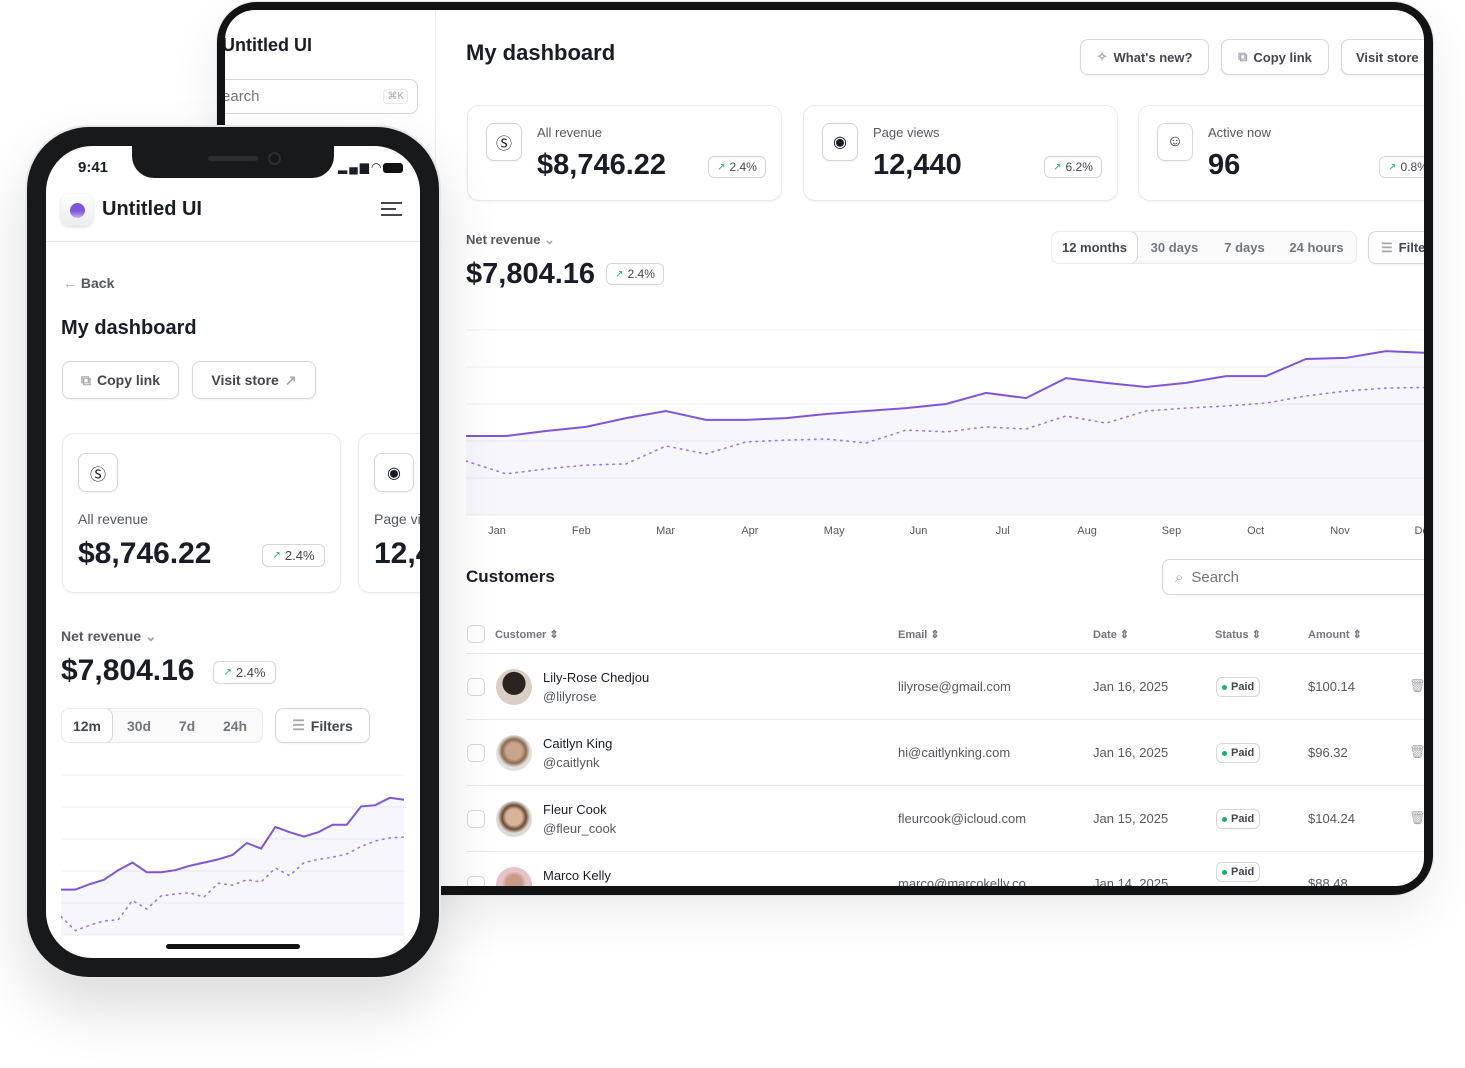 The height and width of the screenshot is (1068, 1465). Describe the element at coordinates (570, 132) in the screenshot. I see `stat-label: All revenue` at that location.